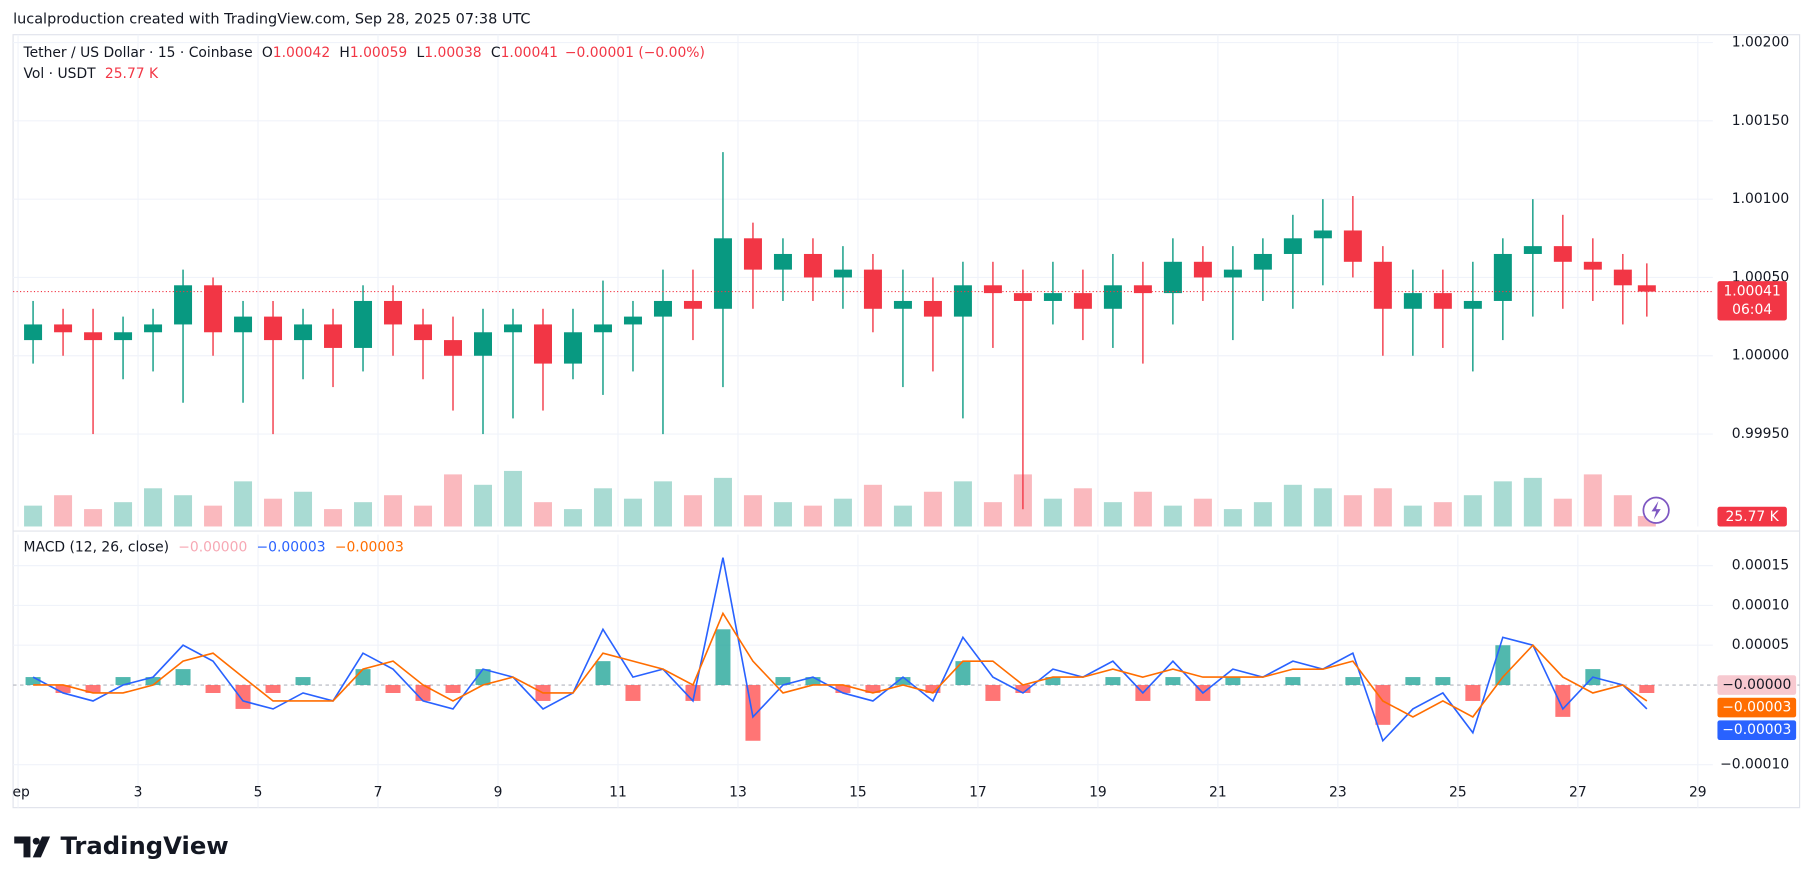 The width and height of the screenshot is (1815, 884). What do you see at coordinates (410, 53) in the screenshot?
I see `ohlc: O1.00042 H1.00059 L1.00038 C1.00041` at bounding box center [410, 53].